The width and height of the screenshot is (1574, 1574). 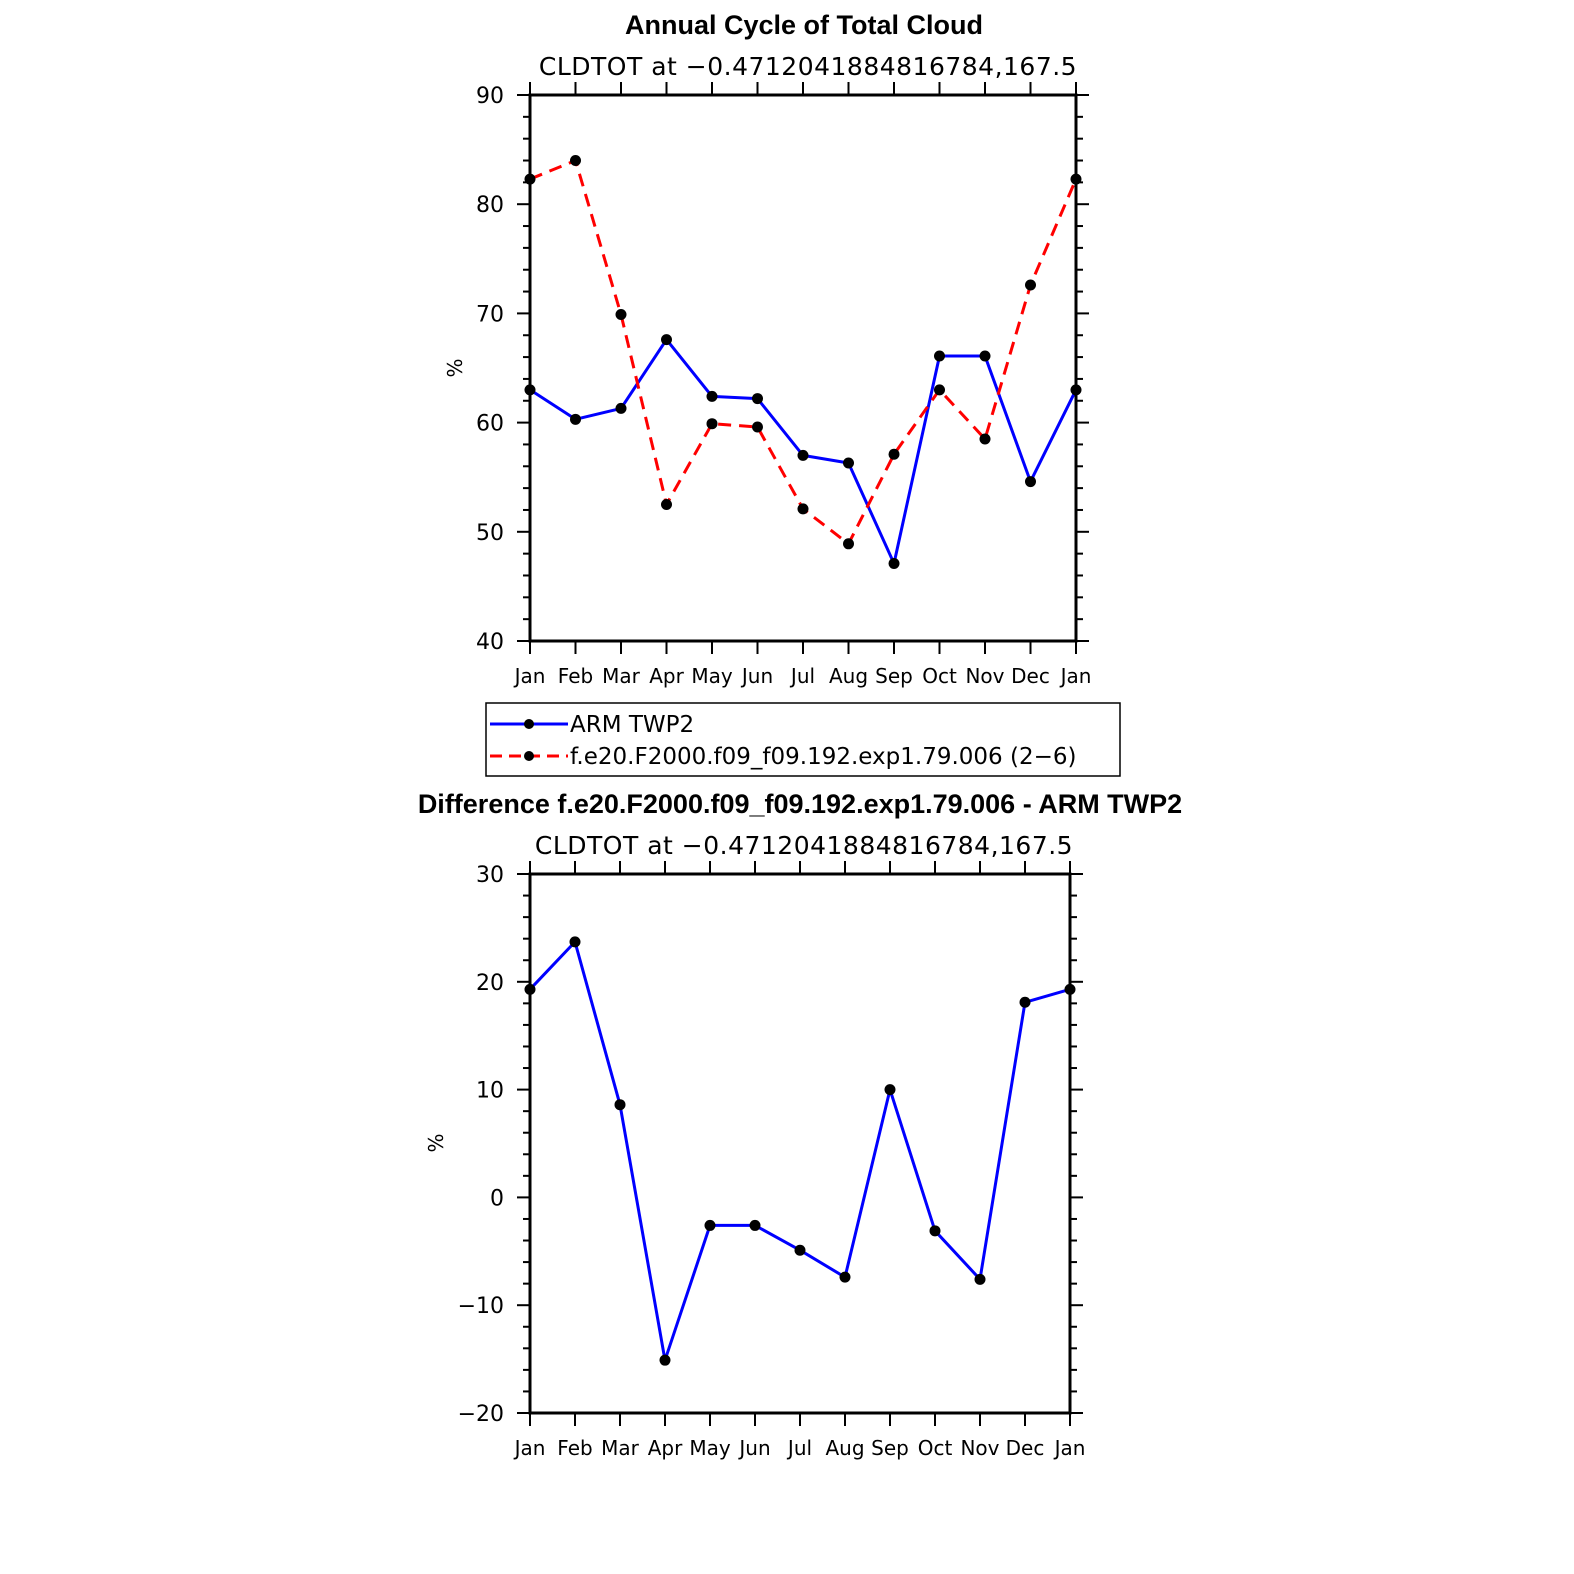 What do you see at coordinates (490, 875) in the screenshot?
I see `y-tick-label: 30` at bounding box center [490, 875].